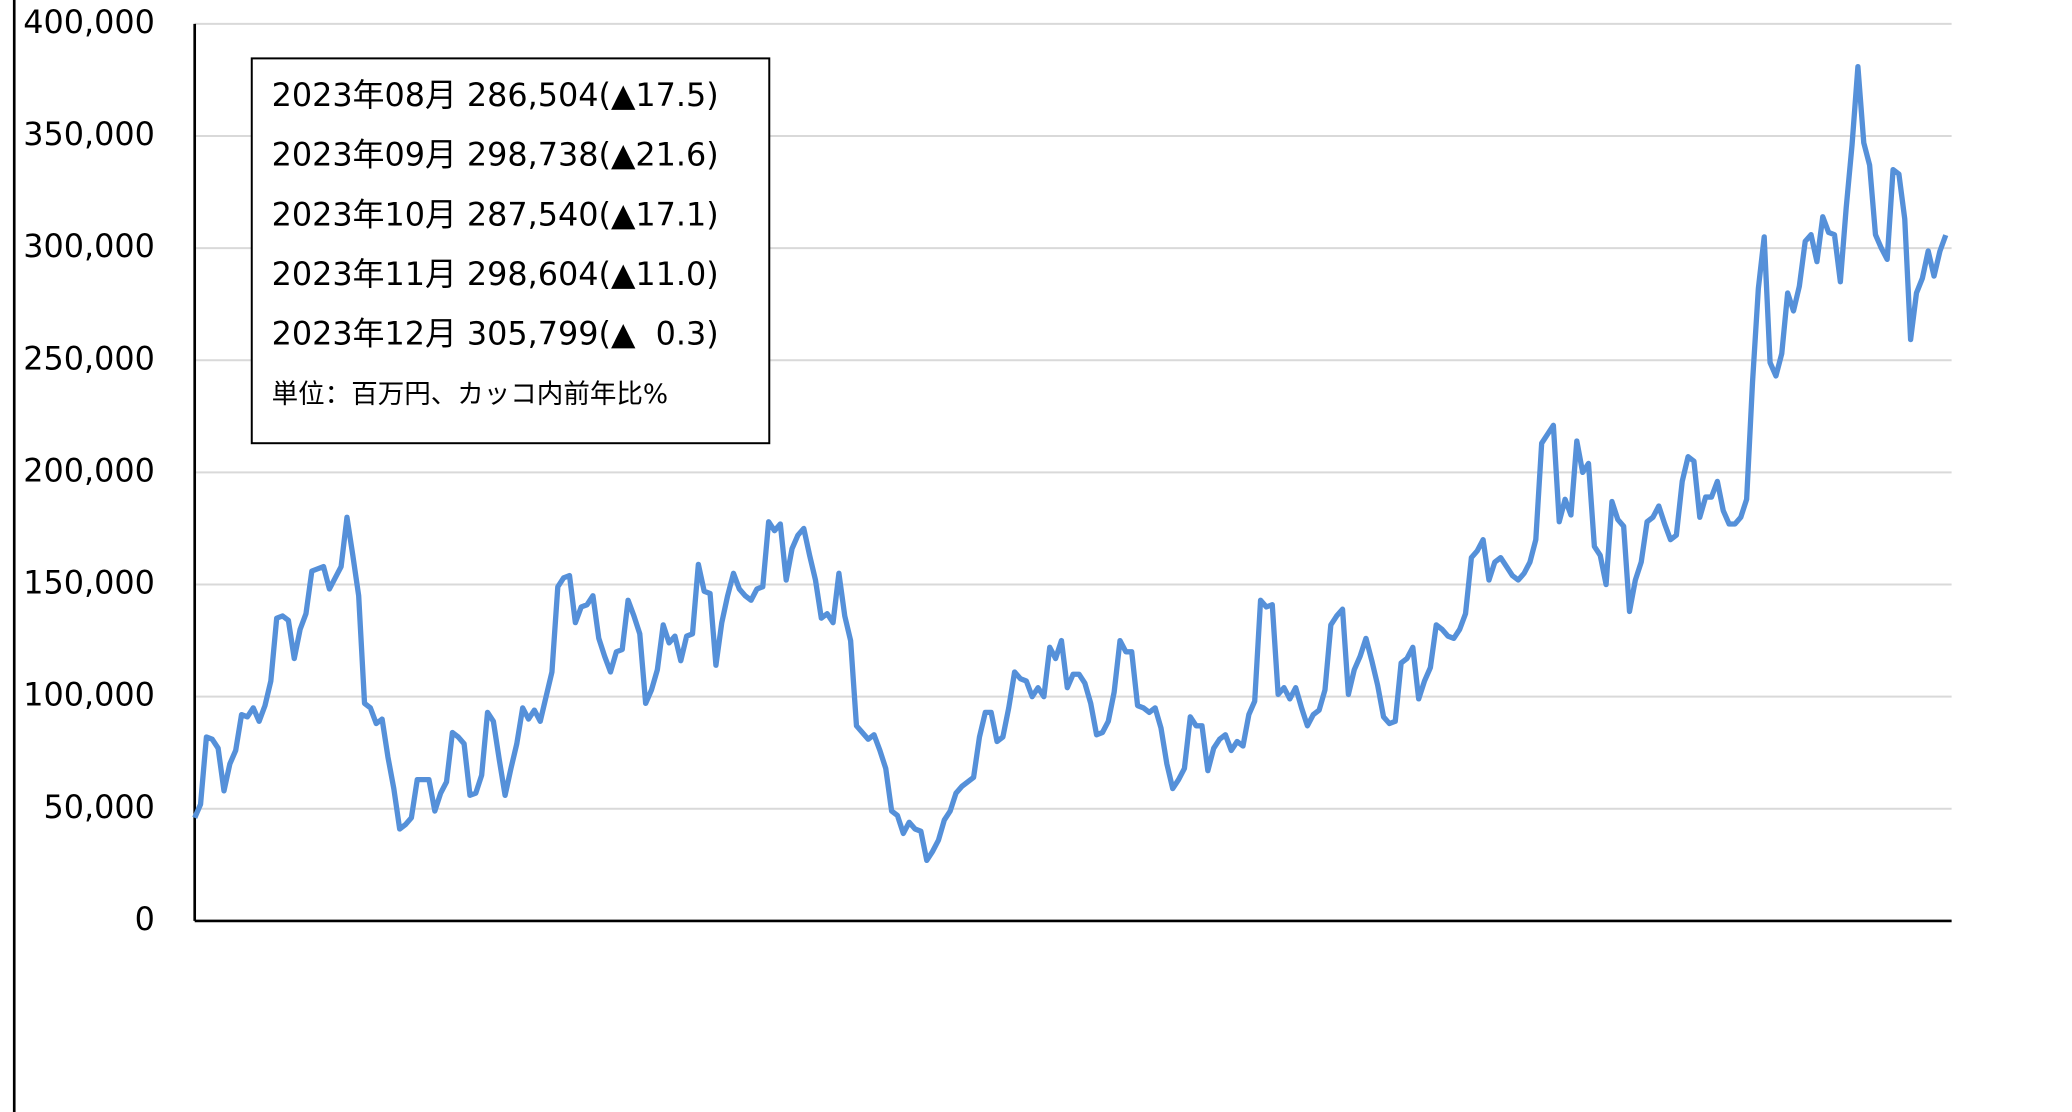 This screenshot has width=2072, height=1112. I want to click on y-tick-label: 400,000, so click(89, 22).